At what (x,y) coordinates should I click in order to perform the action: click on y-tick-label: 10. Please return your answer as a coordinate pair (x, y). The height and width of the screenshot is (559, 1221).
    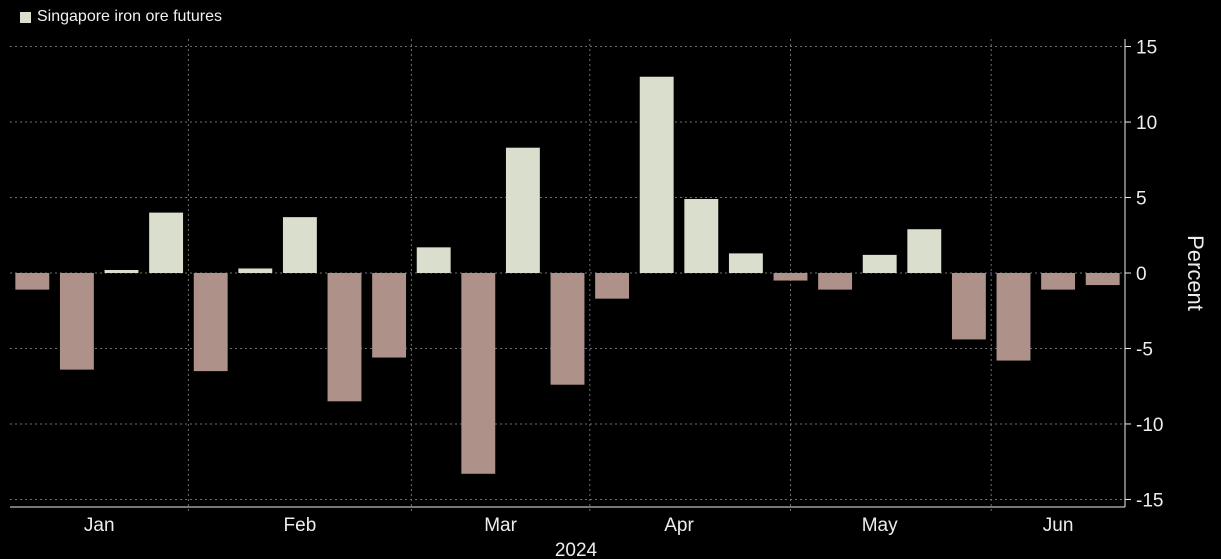
    Looking at the image, I should click on (1146, 123).